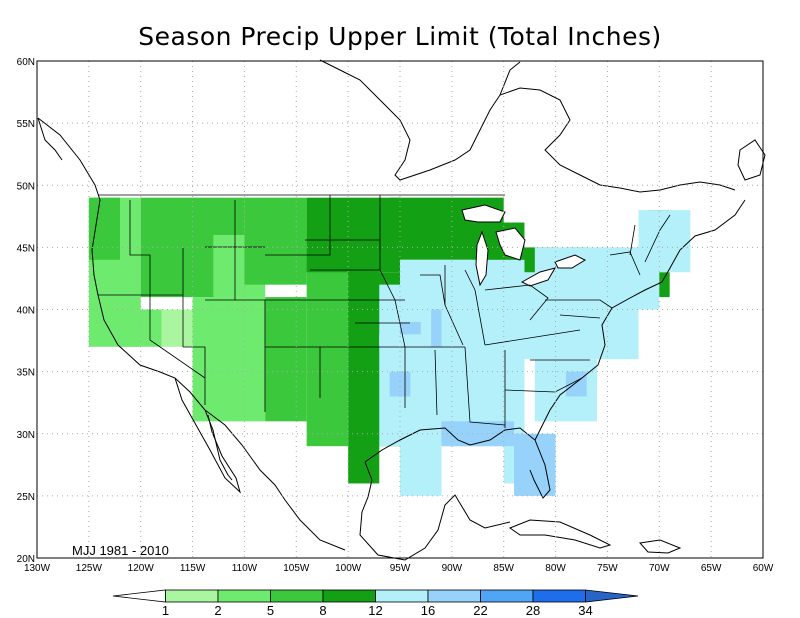 Image resolution: width=800 pixels, height=618 pixels. Describe the element at coordinates (193, 568) in the screenshot. I see `lon-label: 115W` at that location.